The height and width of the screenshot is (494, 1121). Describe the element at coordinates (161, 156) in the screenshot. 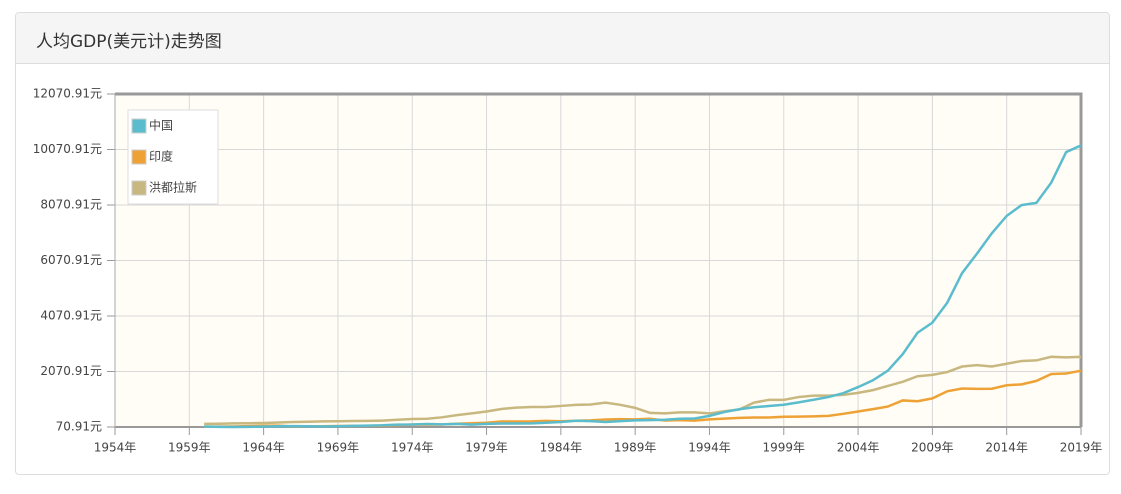

I see `legend-label: 印度` at that location.